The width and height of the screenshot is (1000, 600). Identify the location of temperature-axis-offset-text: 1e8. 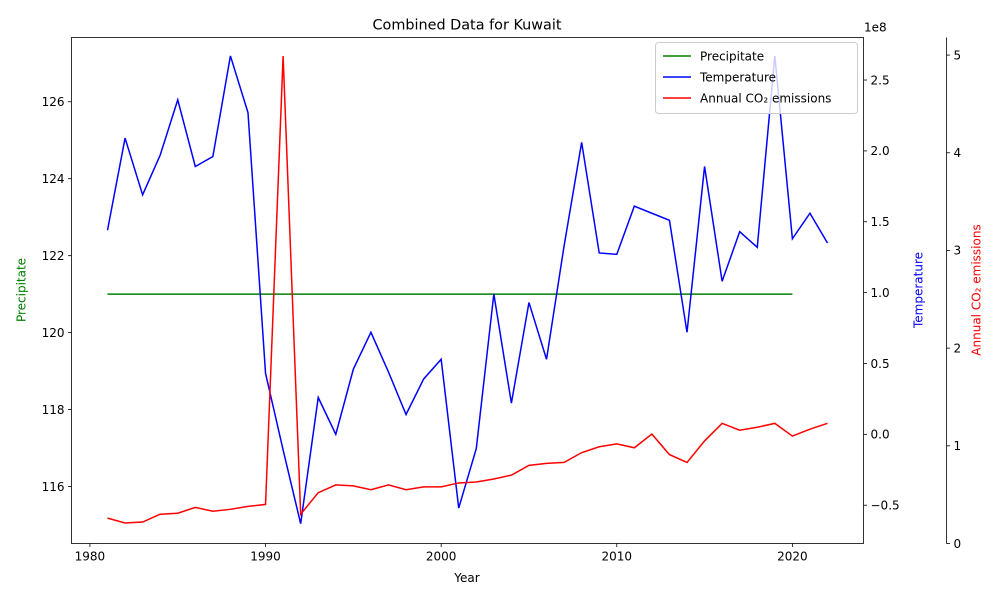
(875, 28).